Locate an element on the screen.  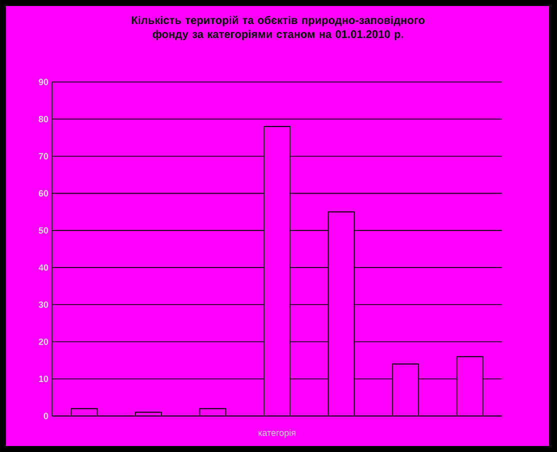
y-tick-label: 30 is located at coordinates (43, 304).